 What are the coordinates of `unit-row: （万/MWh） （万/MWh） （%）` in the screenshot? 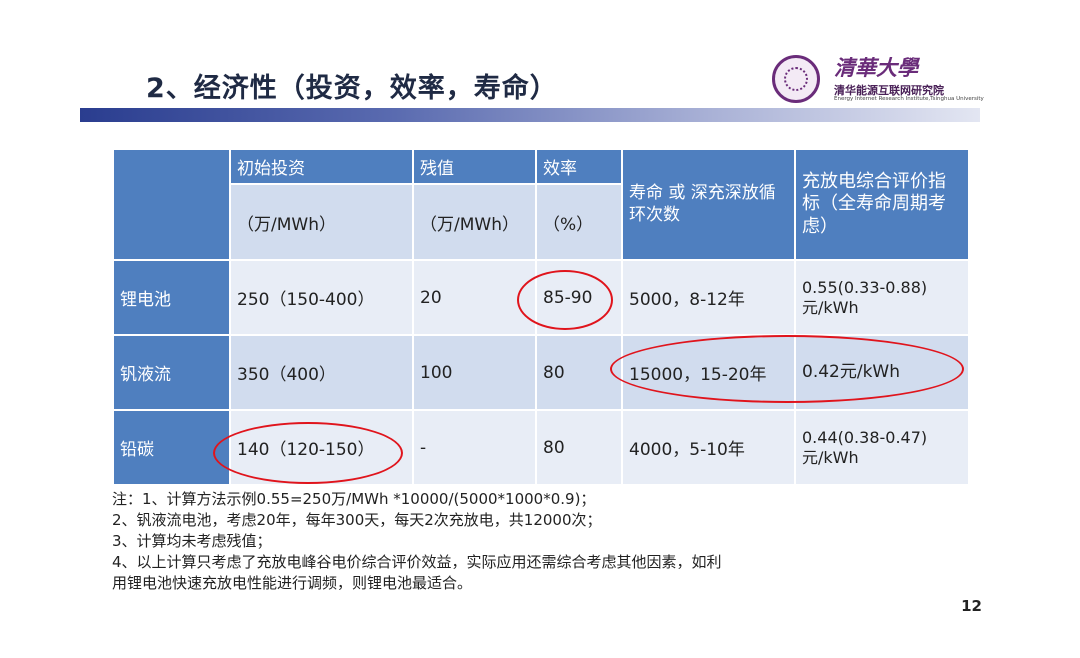 It's located at (541, 222).